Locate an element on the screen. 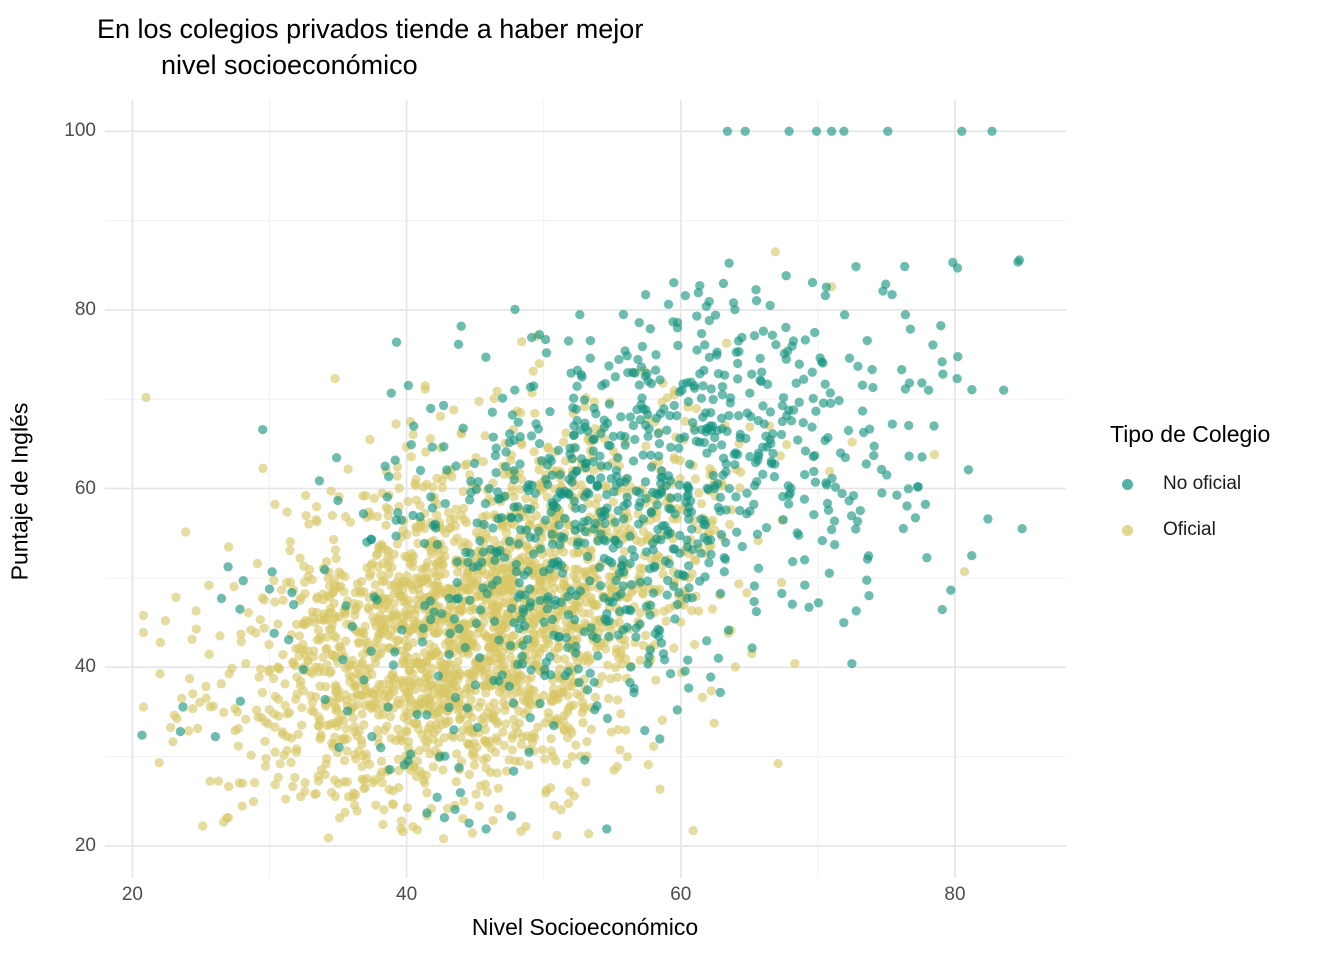  y-tick-label: 20 is located at coordinates (85, 845).